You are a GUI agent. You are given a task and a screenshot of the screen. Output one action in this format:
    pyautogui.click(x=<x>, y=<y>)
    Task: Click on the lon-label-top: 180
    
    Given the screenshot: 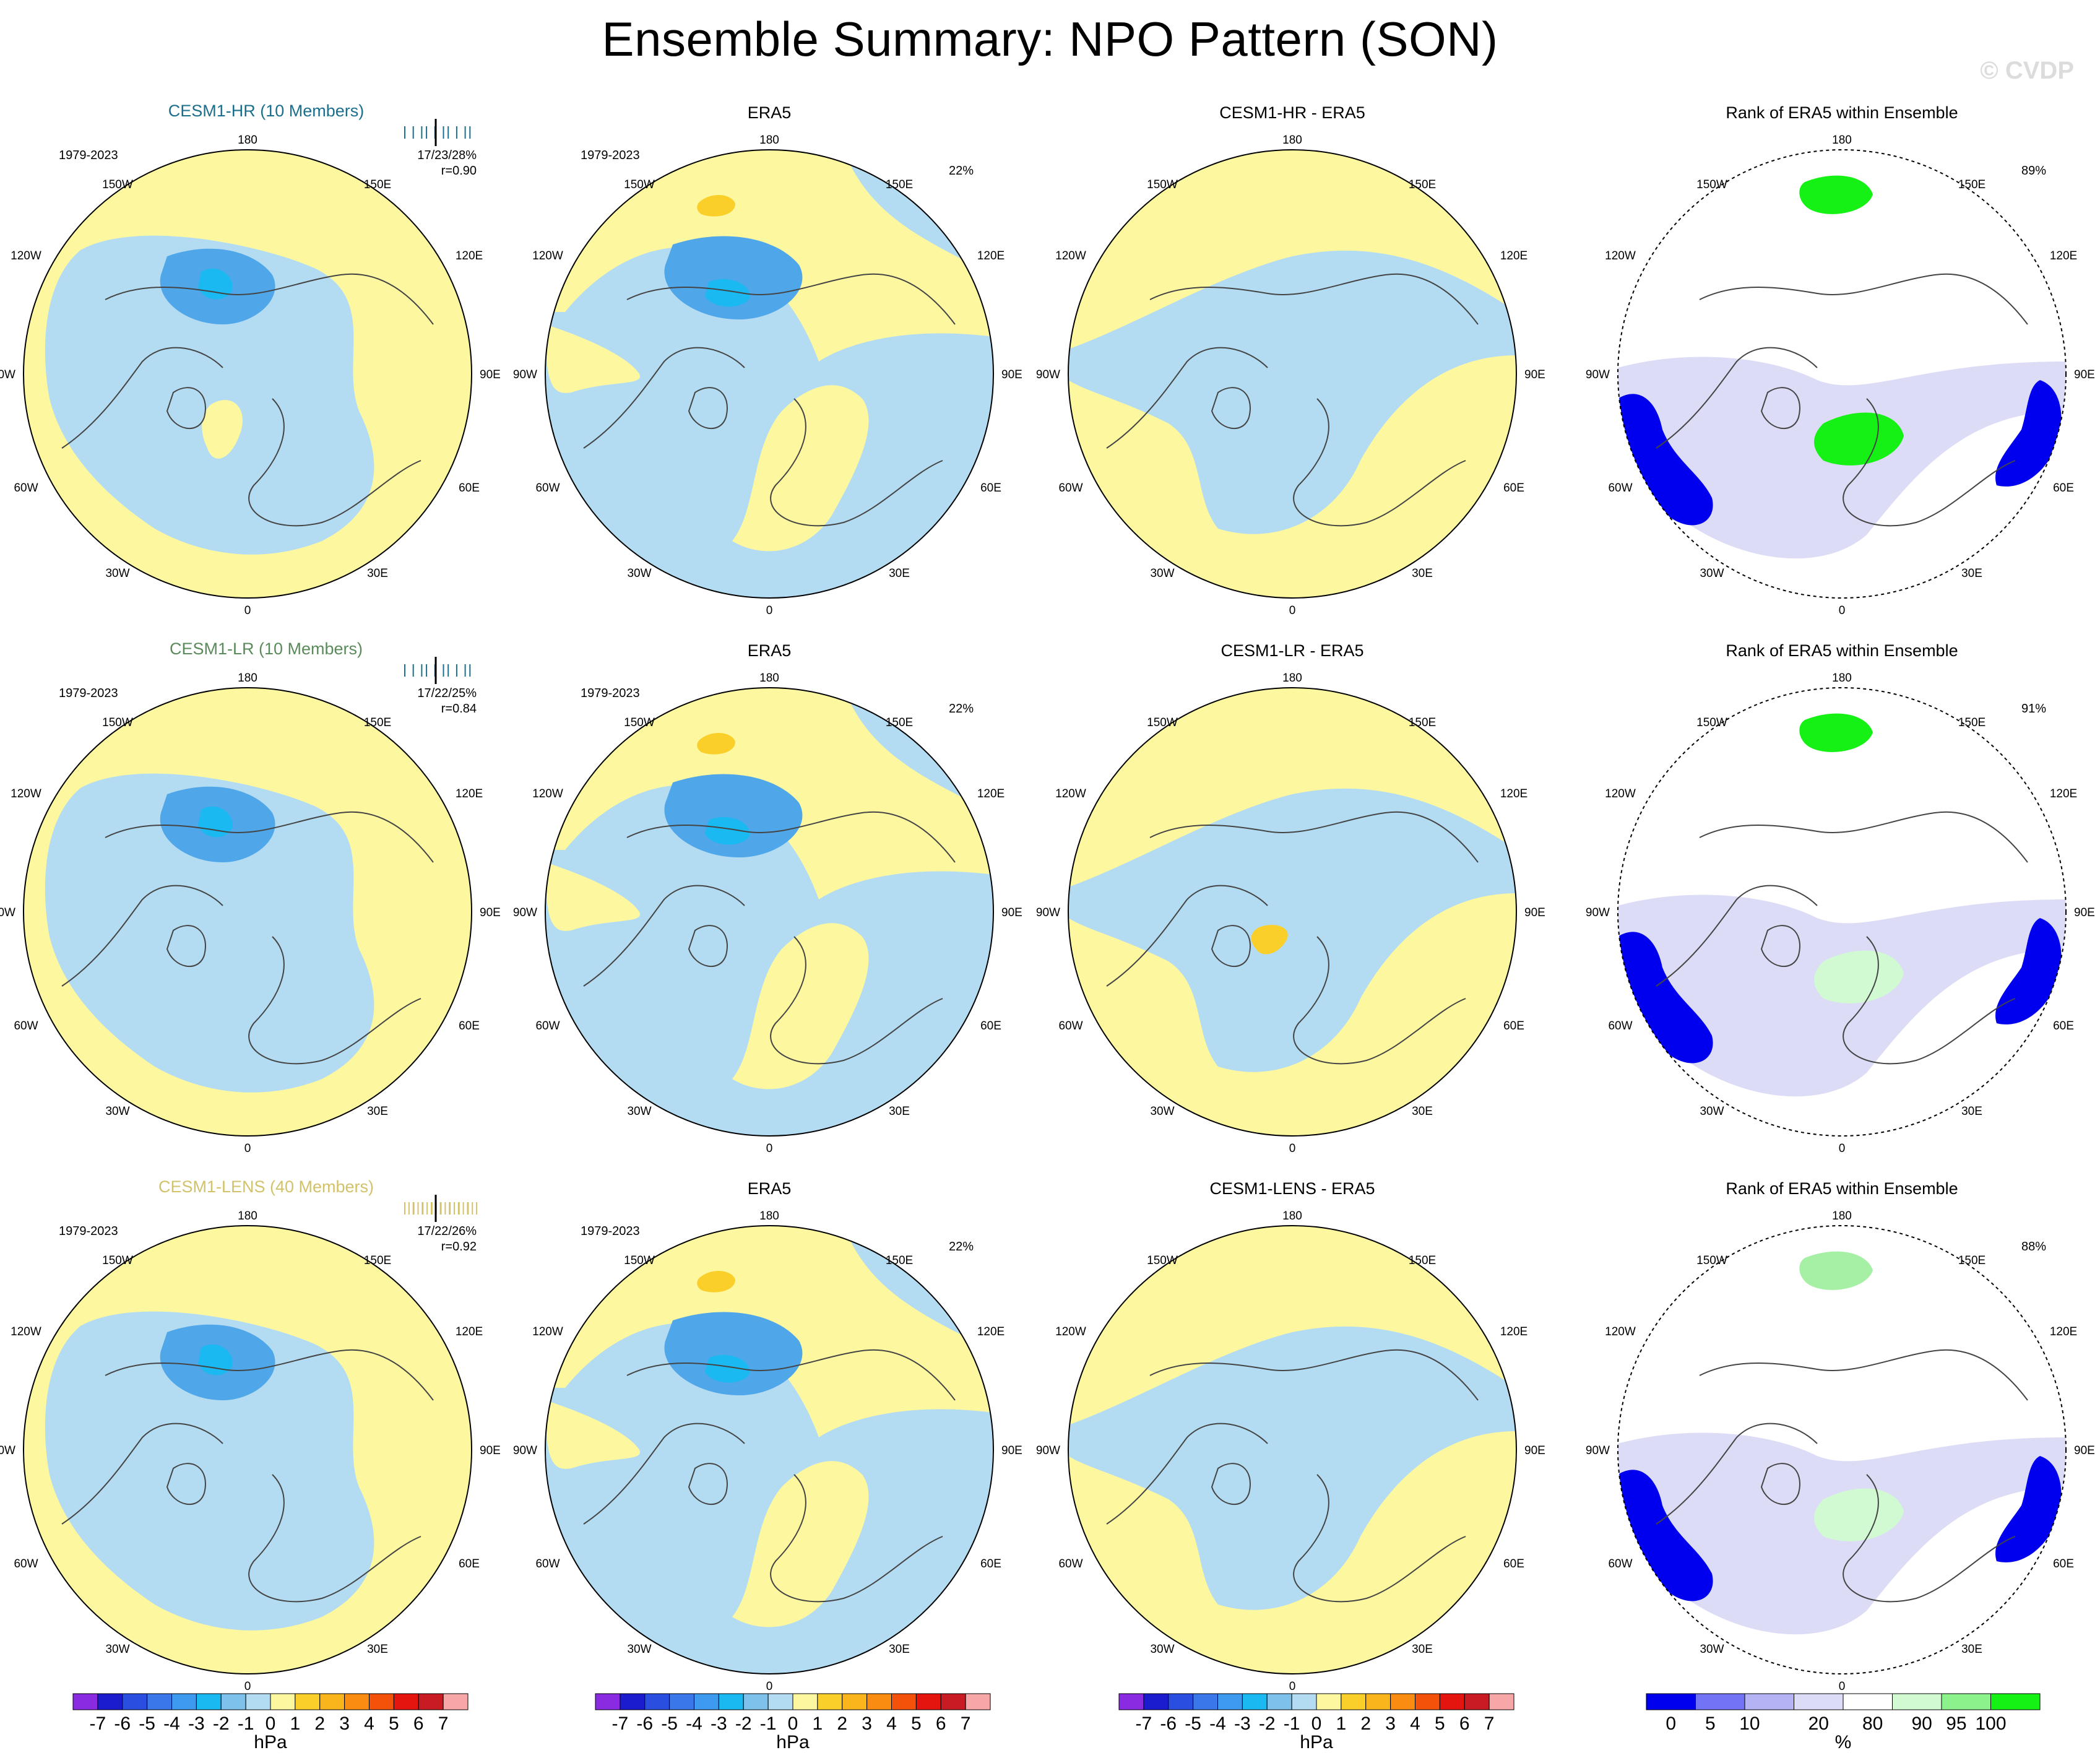 What is the action you would take?
    pyautogui.click(x=769, y=140)
    